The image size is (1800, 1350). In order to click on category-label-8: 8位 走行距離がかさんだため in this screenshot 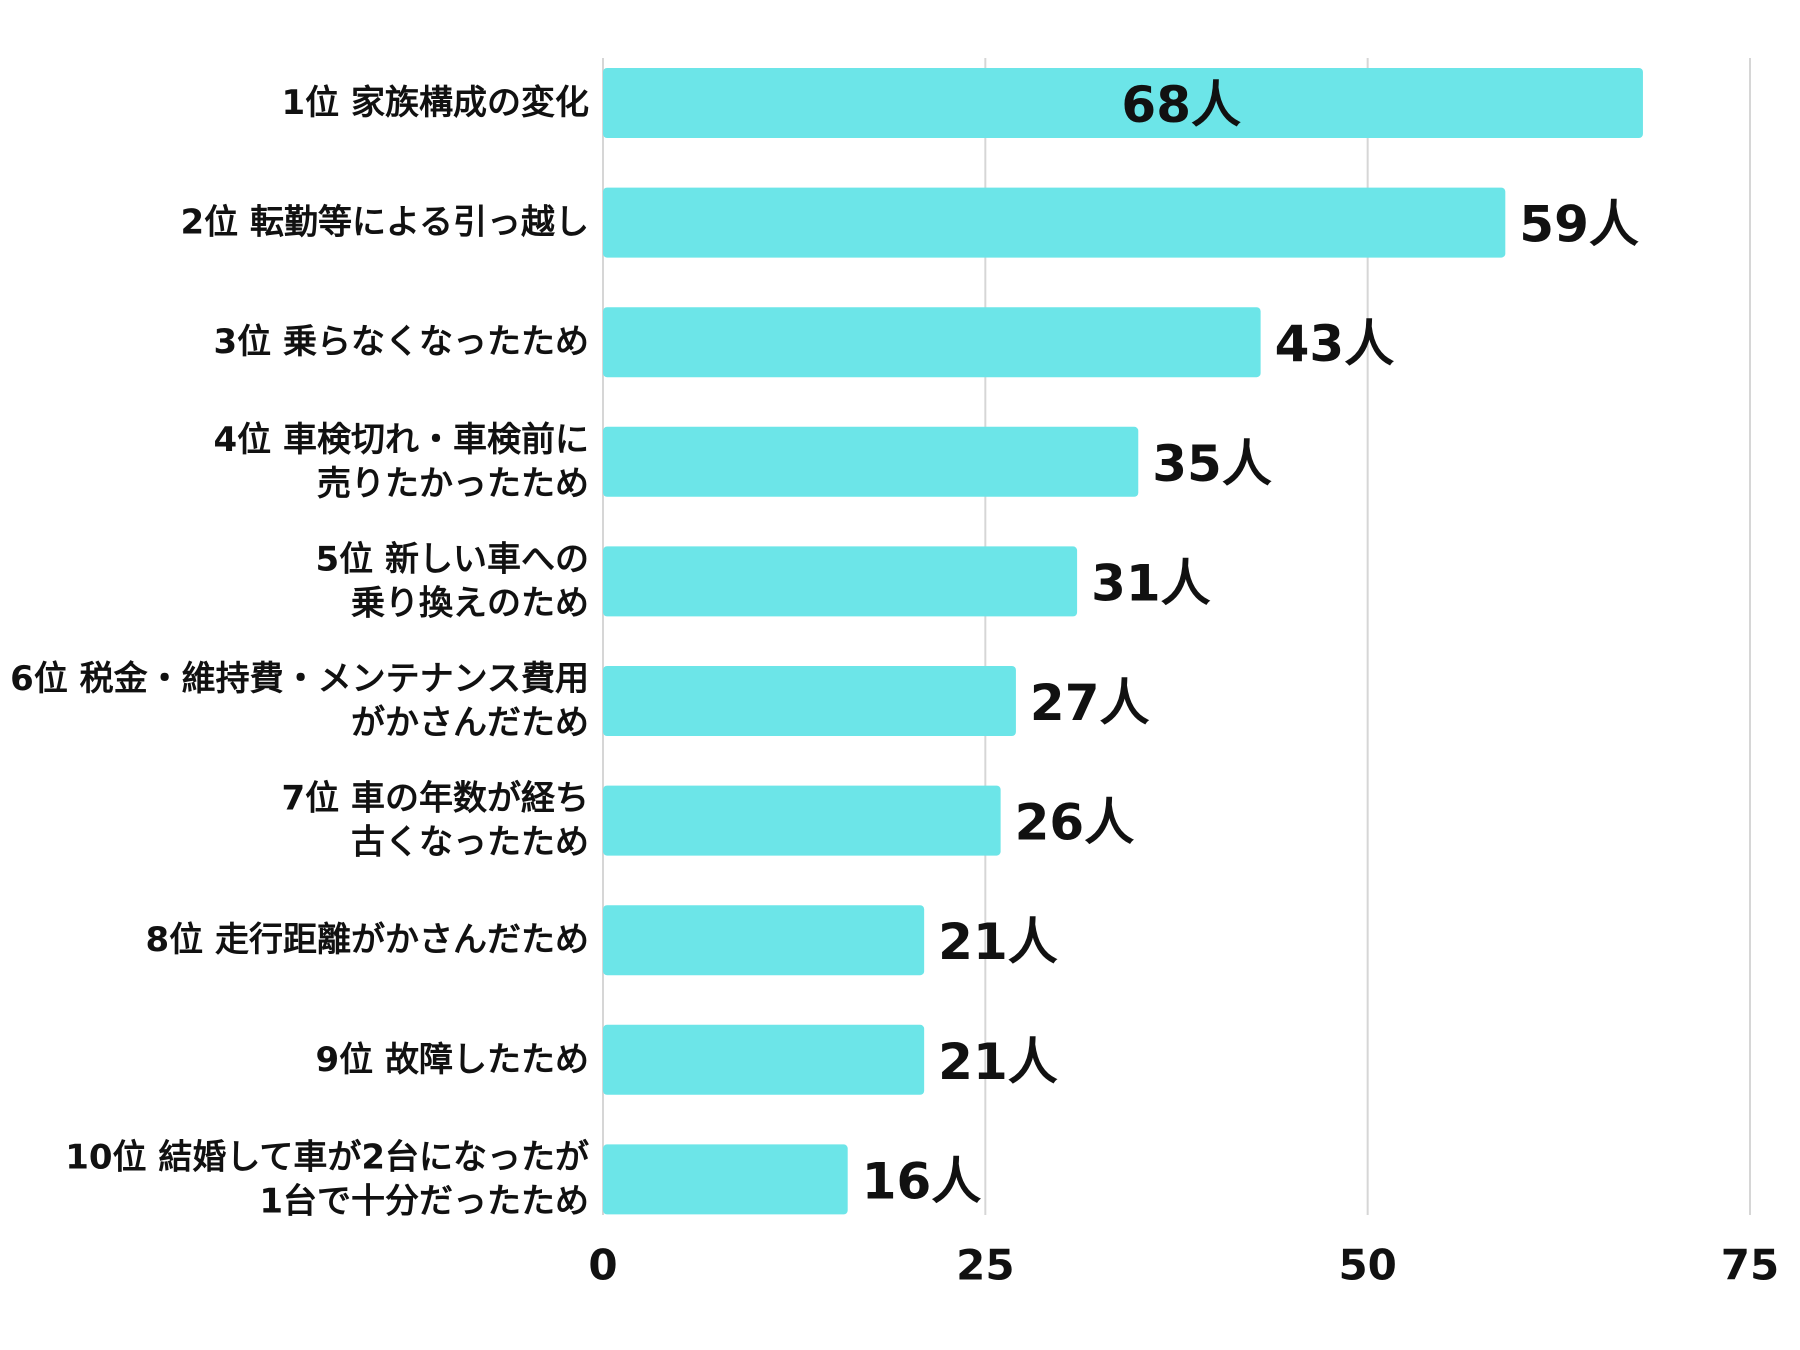, I will do `click(368, 940)`.